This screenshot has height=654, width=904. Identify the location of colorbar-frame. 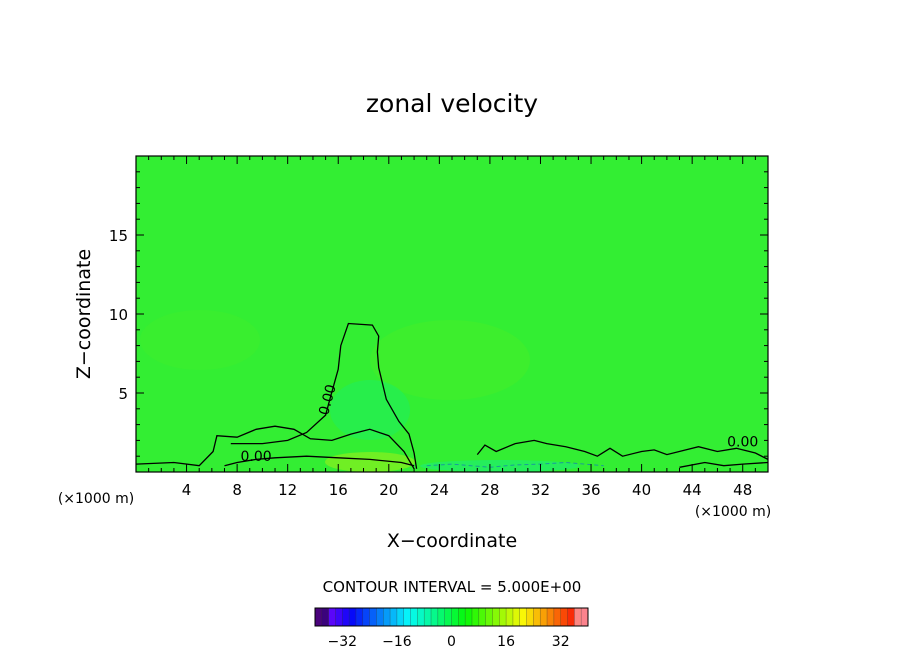
(451, 617).